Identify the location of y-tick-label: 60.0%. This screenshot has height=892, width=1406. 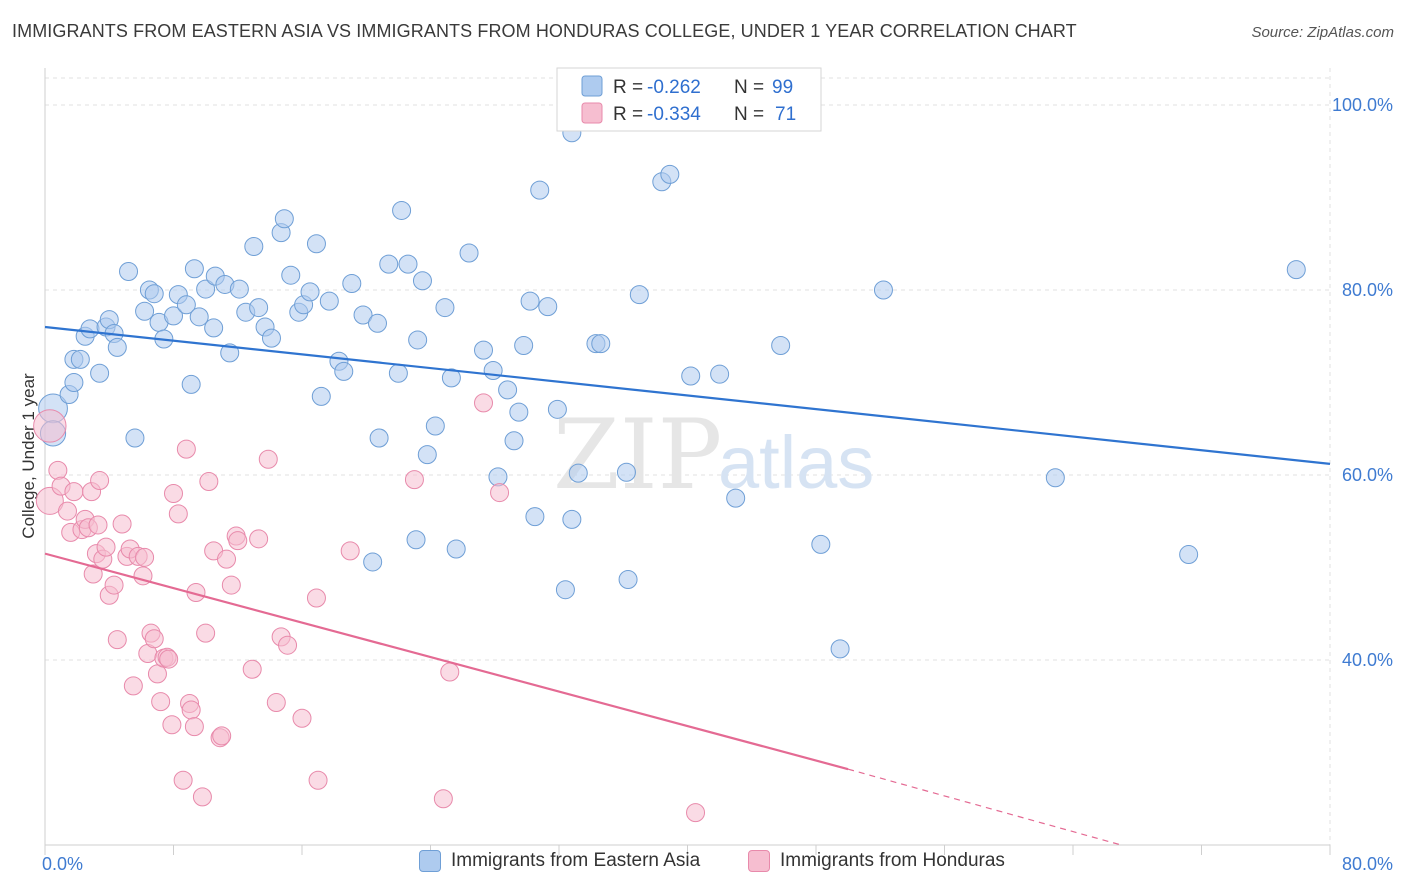
(1367, 475).